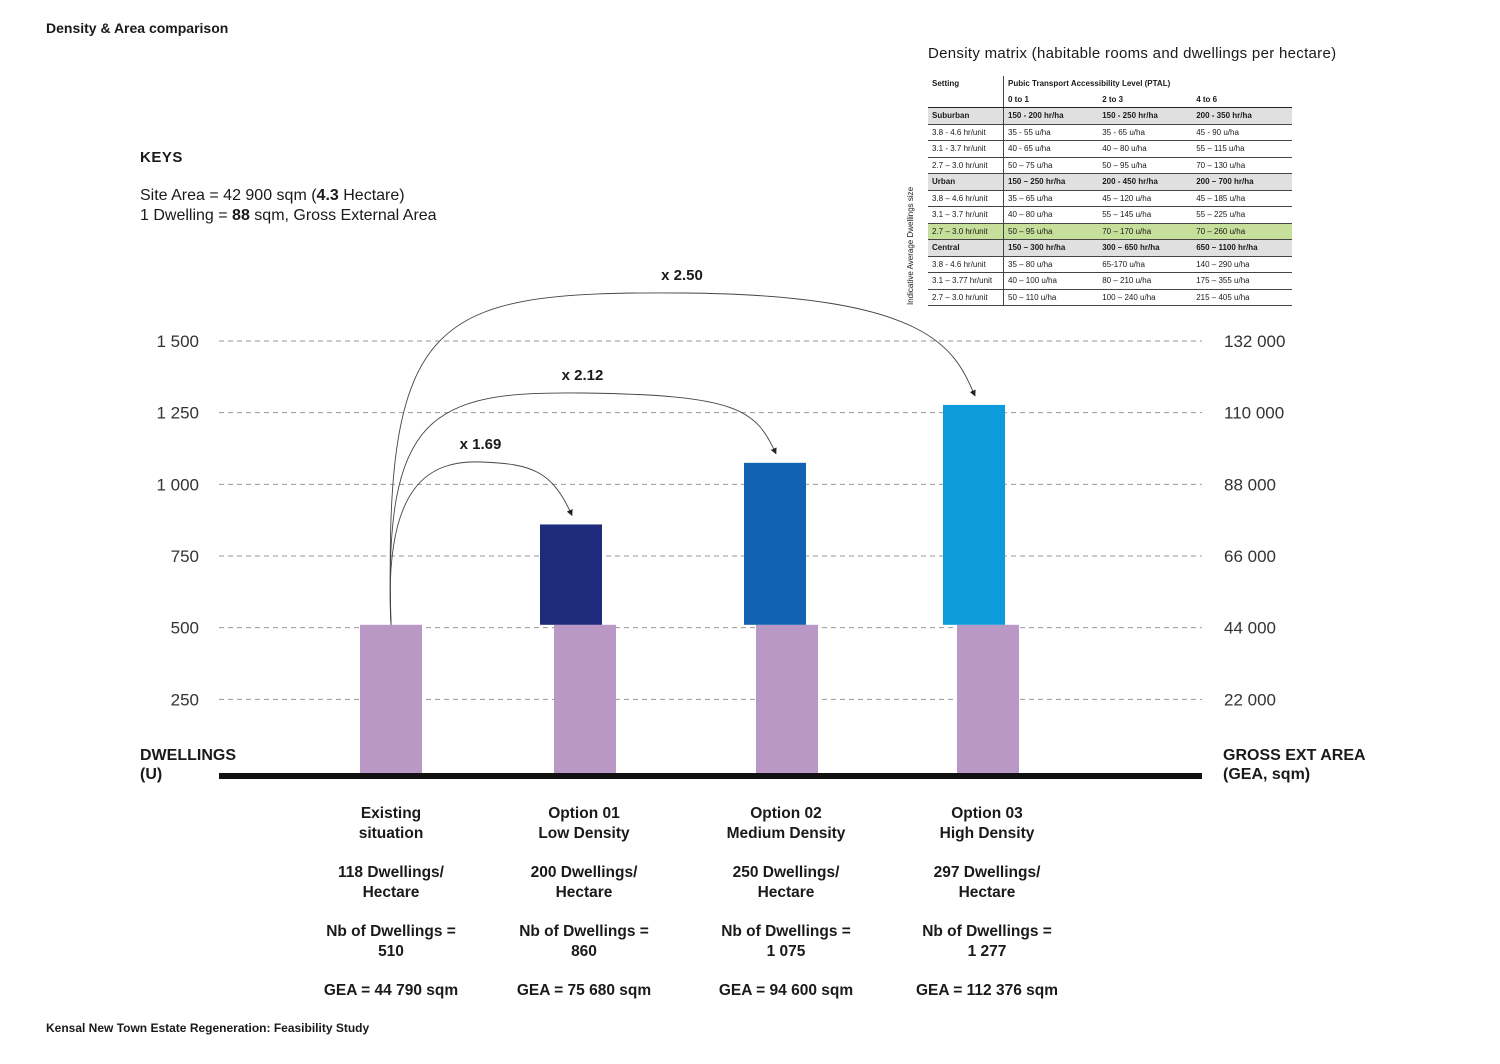 Image resolution: width=1500 pixels, height=1064 pixels. I want to click on right-tick-label: 110 000, so click(1254, 413).